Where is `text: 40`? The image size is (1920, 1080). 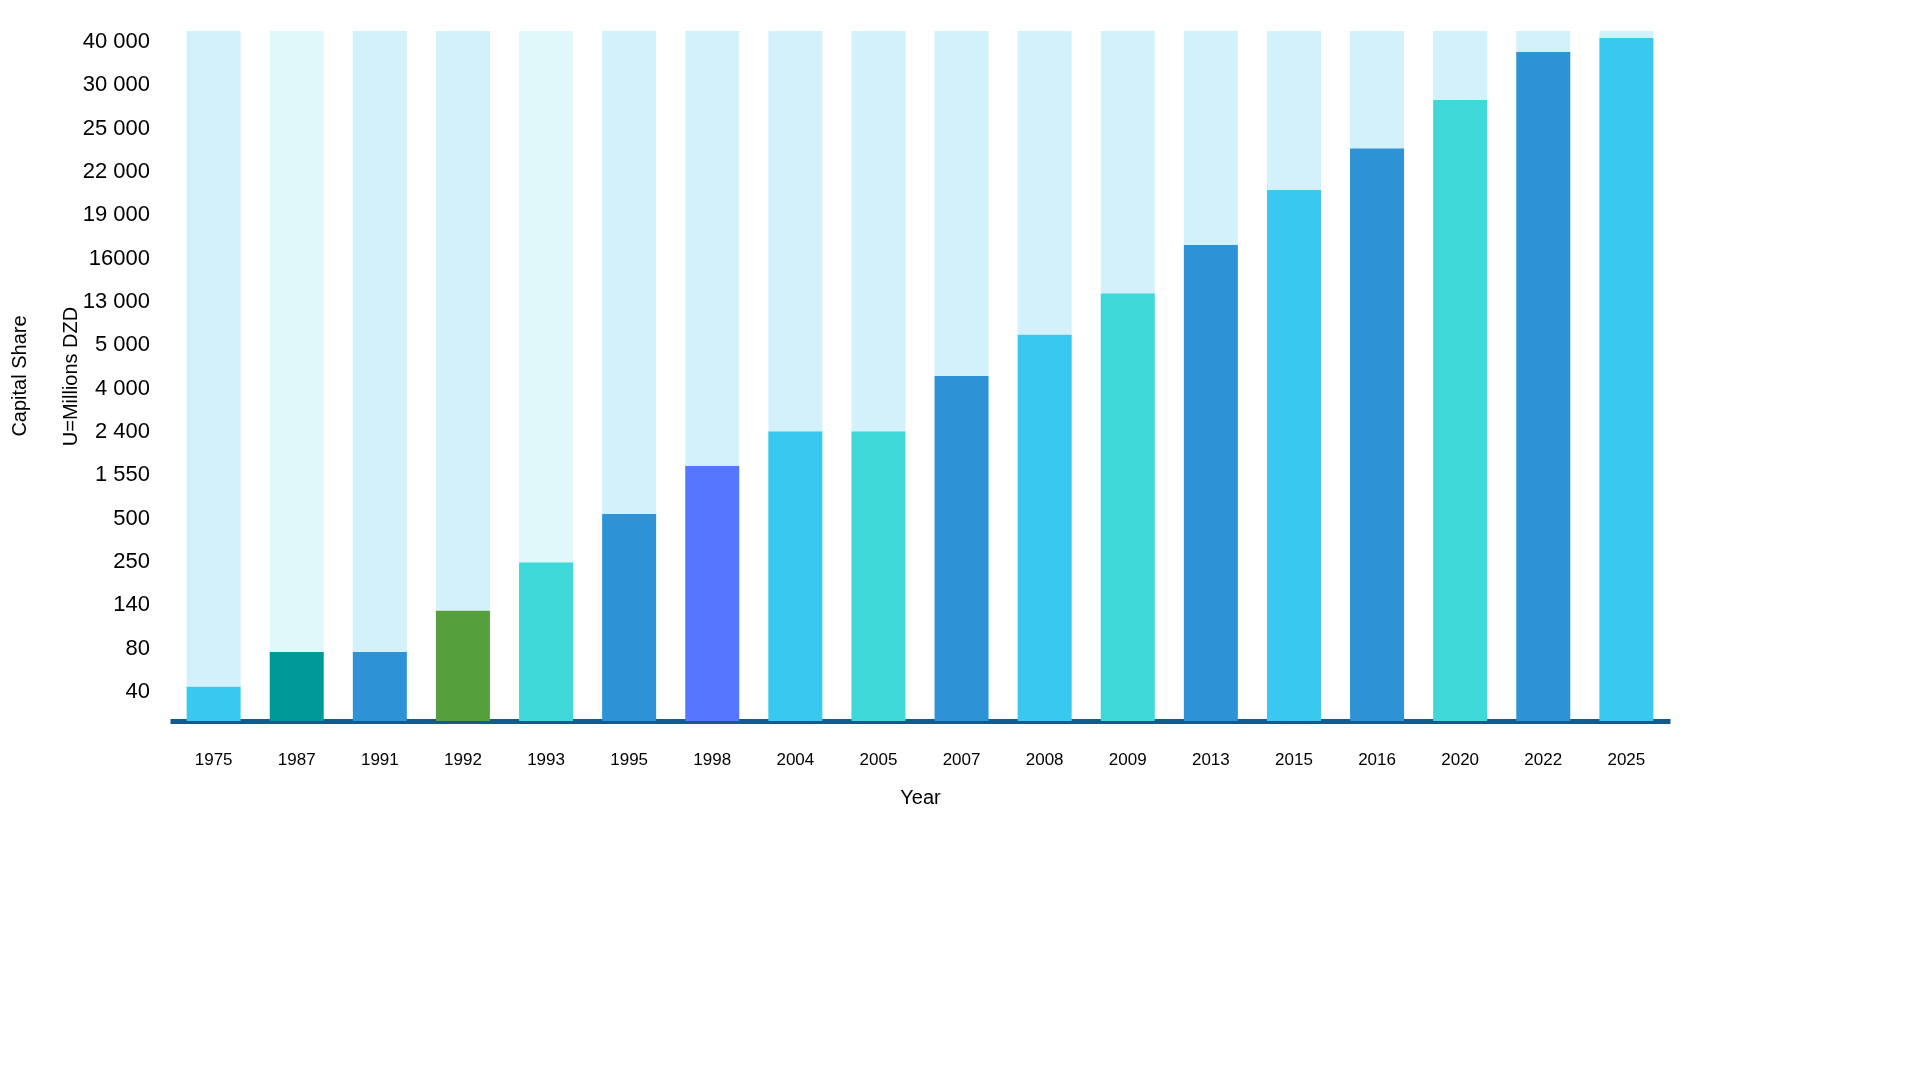
text: 40 is located at coordinates (137, 690).